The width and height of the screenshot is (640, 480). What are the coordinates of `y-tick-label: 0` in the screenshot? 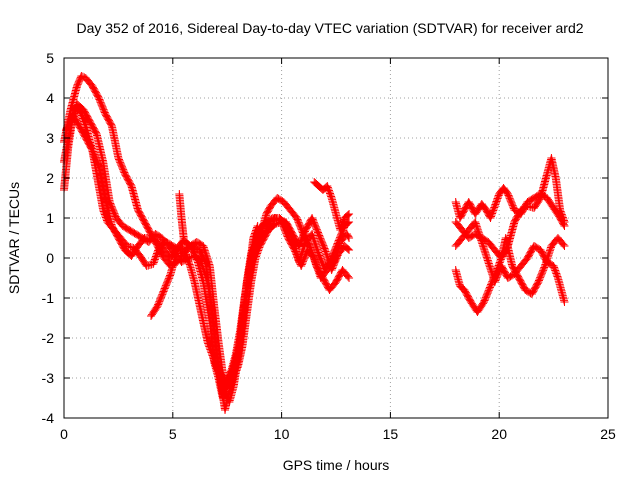 It's located at (50, 258).